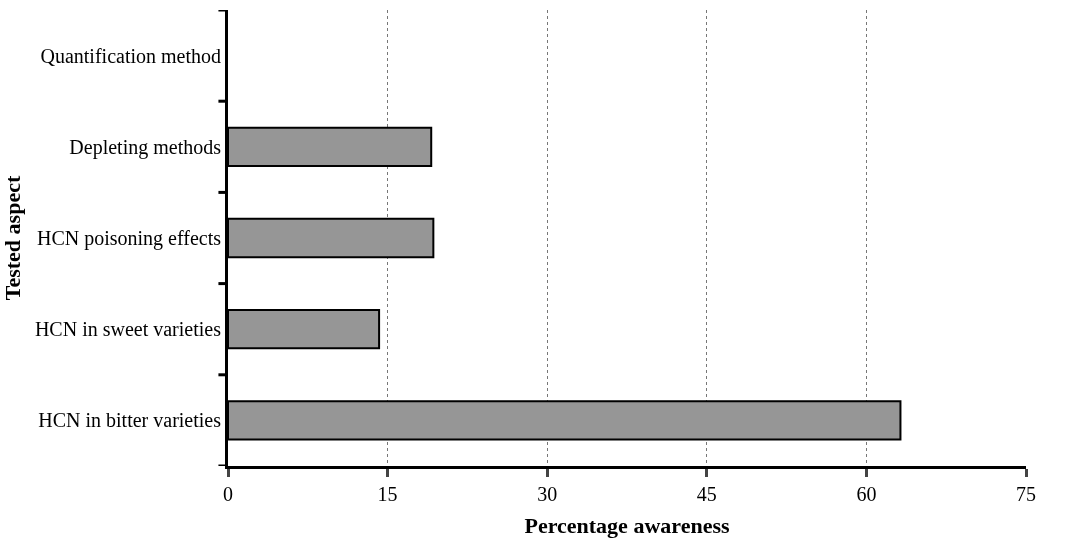 The width and height of the screenshot is (1066, 556). Describe the element at coordinates (547, 494) in the screenshot. I see `x-tick-label: 30` at that location.